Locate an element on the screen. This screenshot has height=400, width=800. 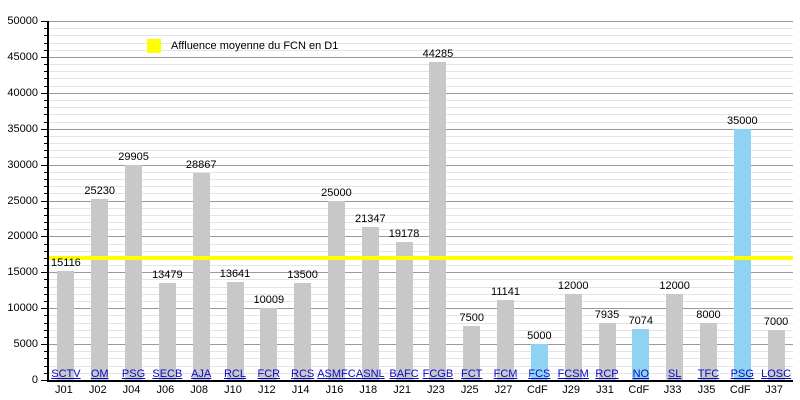
team-link: FCM is located at coordinates (505, 374).